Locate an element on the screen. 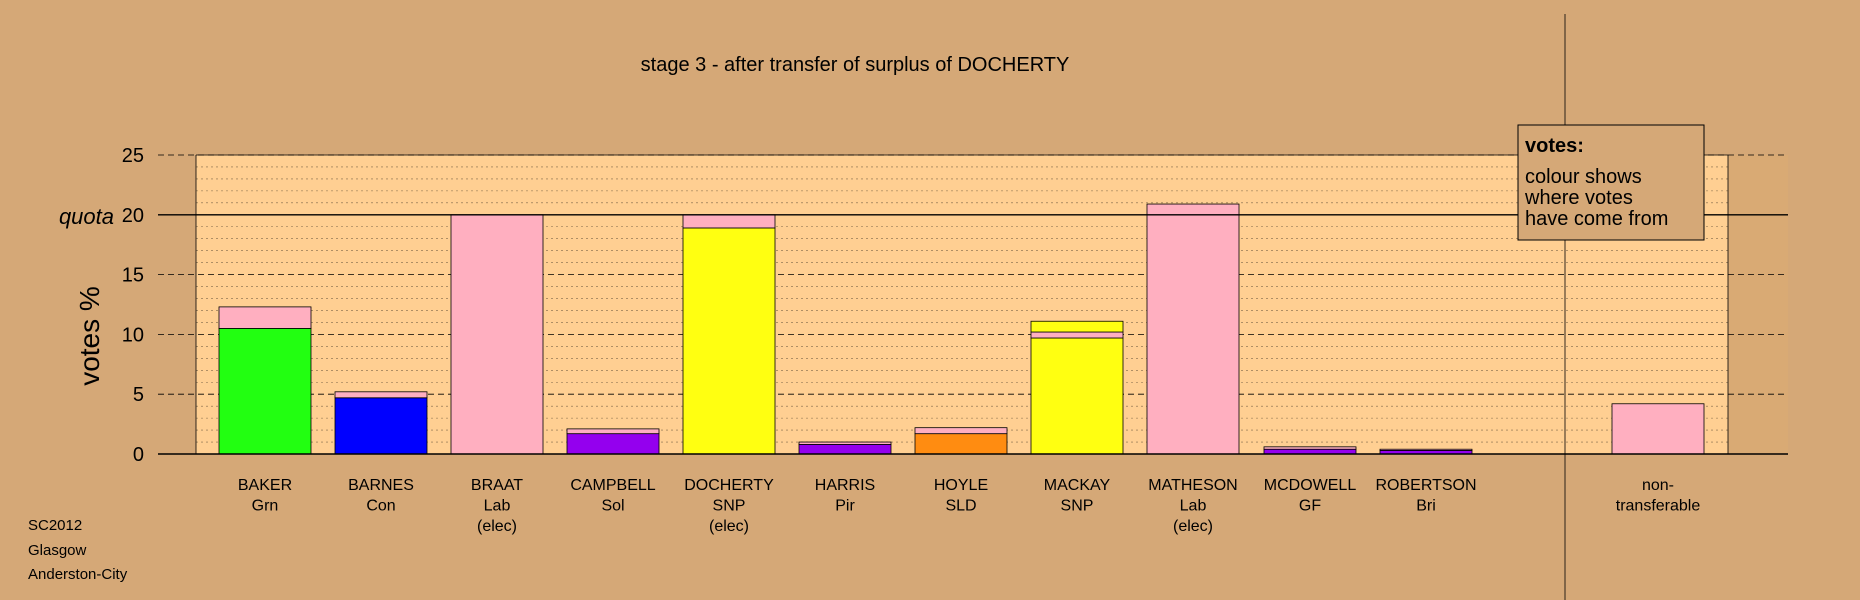 The height and width of the screenshot is (600, 1860). y-tick-label: 25 is located at coordinates (133, 156).